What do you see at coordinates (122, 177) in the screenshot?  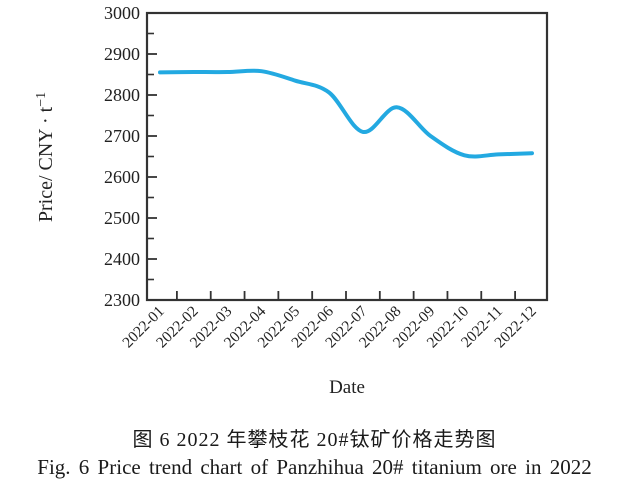 I see `y-axis-tick-label: 2600` at bounding box center [122, 177].